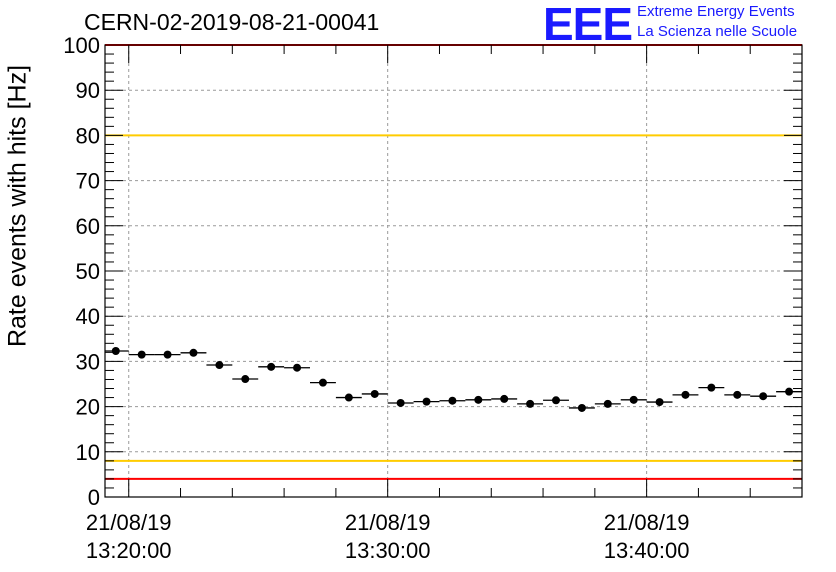  What do you see at coordinates (88, 90) in the screenshot?
I see `y-tick-label: 90` at bounding box center [88, 90].